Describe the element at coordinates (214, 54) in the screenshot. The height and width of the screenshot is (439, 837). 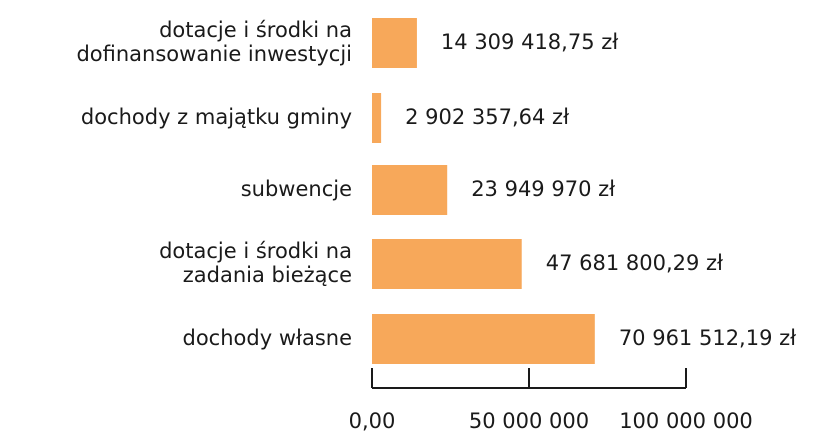
I see `category-label: dofinansowanie inwestycji` at that location.